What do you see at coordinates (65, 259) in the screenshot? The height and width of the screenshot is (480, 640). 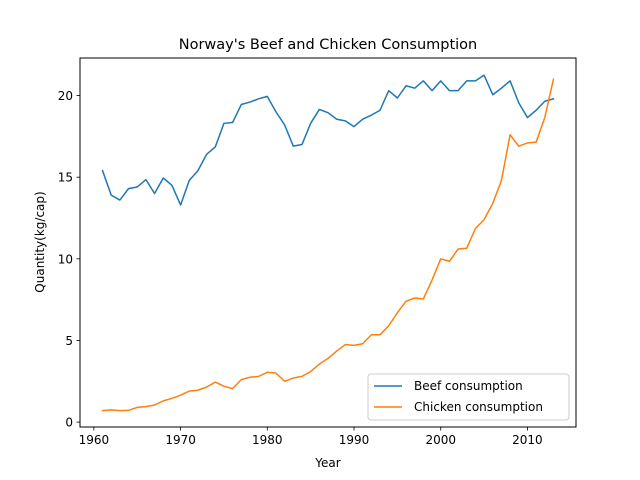 I see `y-tick-label: 10` at bounding box center [65, 259].